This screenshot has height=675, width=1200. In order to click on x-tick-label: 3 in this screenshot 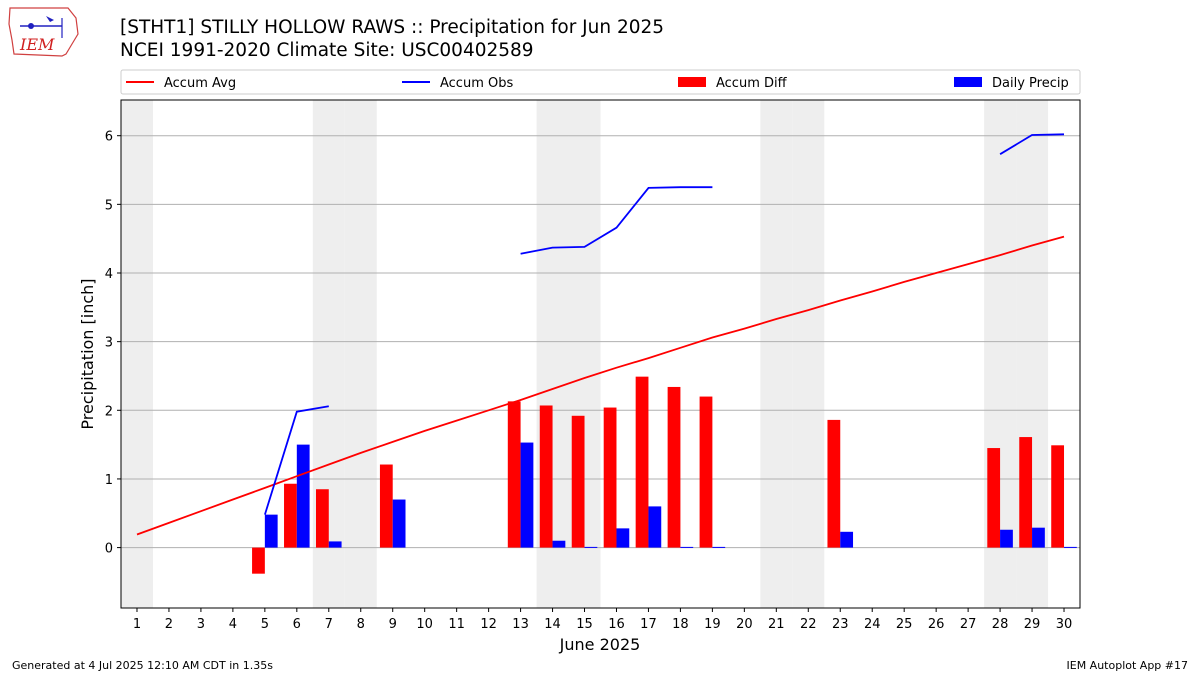, I will do `click(201, 624)`.